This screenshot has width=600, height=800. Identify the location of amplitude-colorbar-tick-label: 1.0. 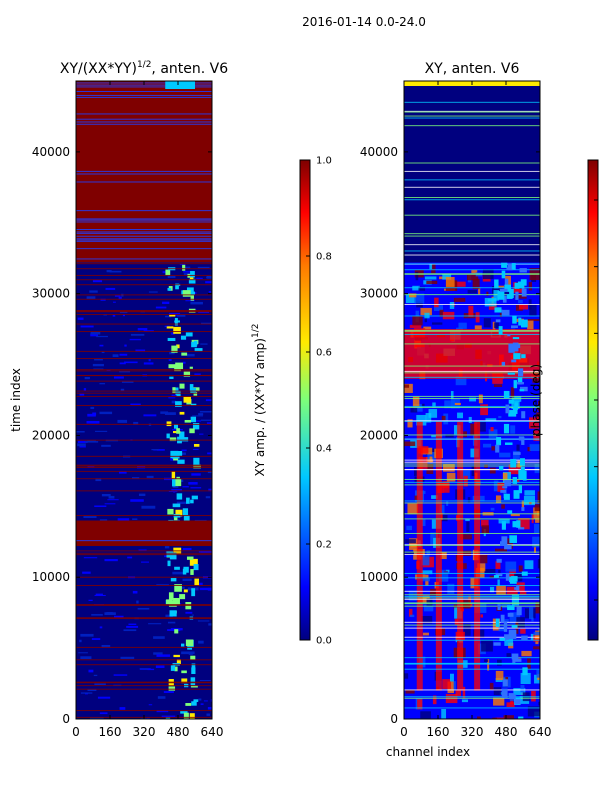
(324, 161).